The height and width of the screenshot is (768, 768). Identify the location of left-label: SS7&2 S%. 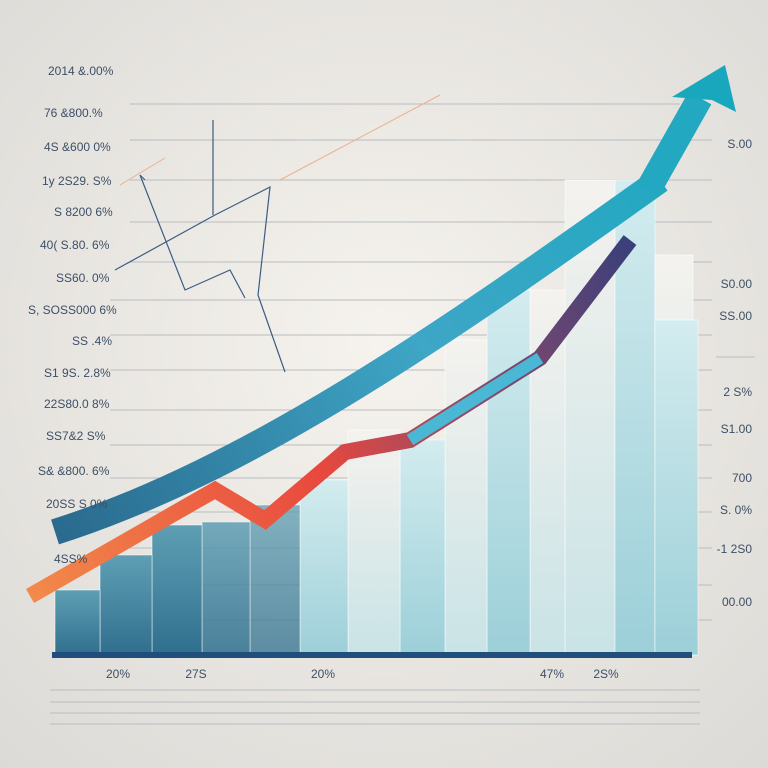
(76, 436).